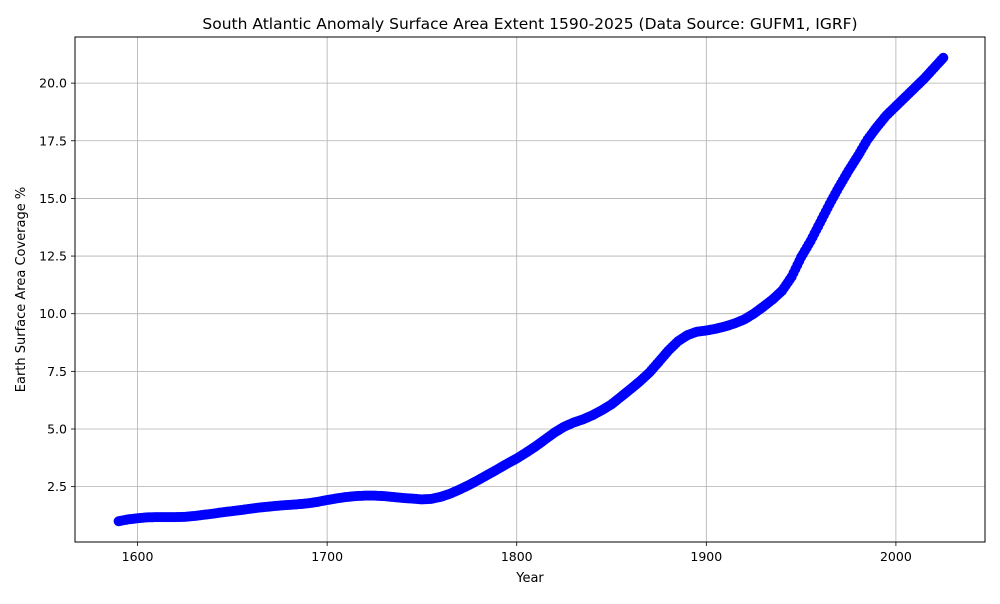 The width and height of the screenshot is (1000, 604). I want to click on x-tick-label: 2000, so click(896, 556).